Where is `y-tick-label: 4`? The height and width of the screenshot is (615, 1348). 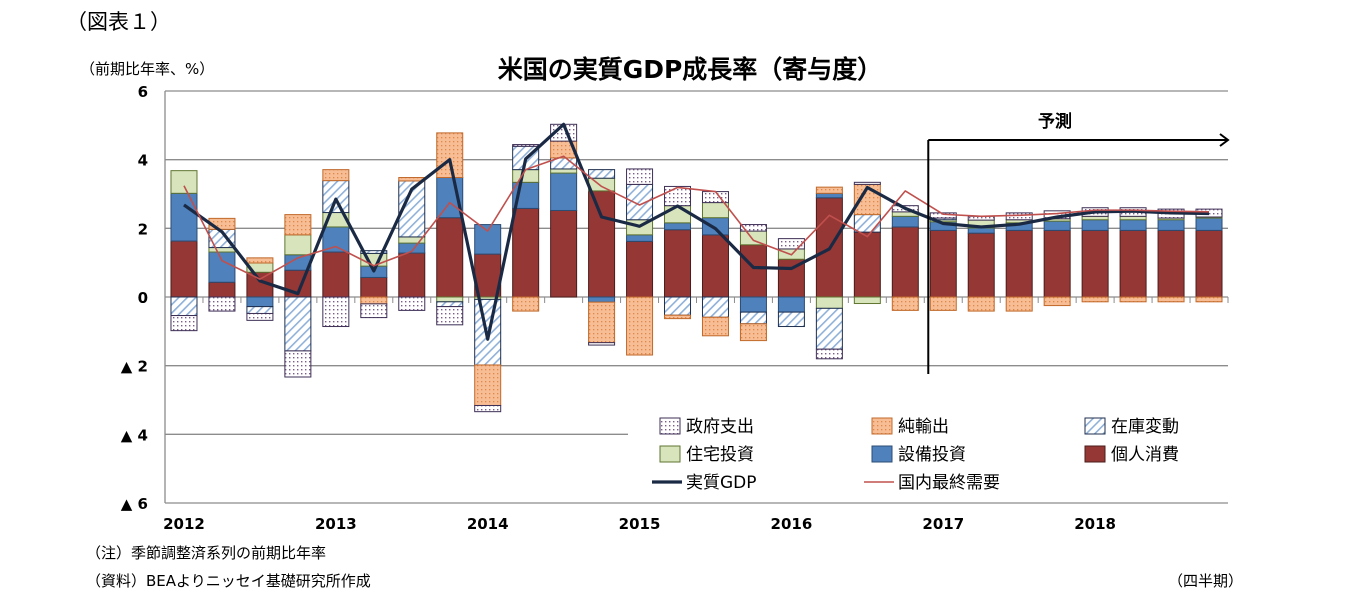
y-tick-label: 4 is located at coordinates (143, 161).